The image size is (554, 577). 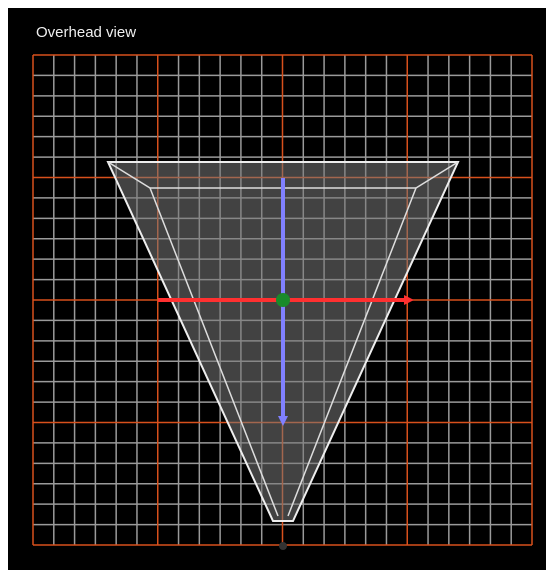 I want to click on view-label: Overhead view, so click(x=86, y=32).